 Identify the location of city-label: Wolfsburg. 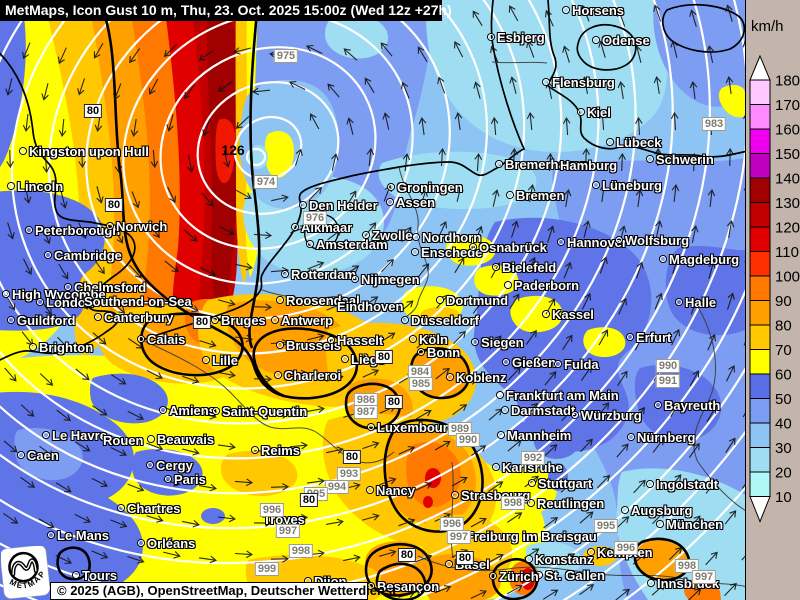
(652, 240).